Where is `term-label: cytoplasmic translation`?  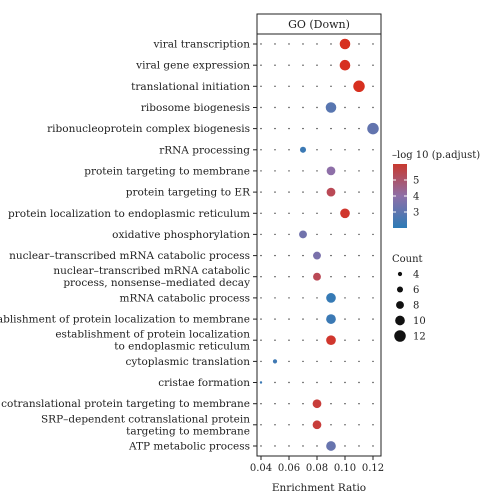 term-label: cytoplasmic translation is located at coordinates (187, 362).